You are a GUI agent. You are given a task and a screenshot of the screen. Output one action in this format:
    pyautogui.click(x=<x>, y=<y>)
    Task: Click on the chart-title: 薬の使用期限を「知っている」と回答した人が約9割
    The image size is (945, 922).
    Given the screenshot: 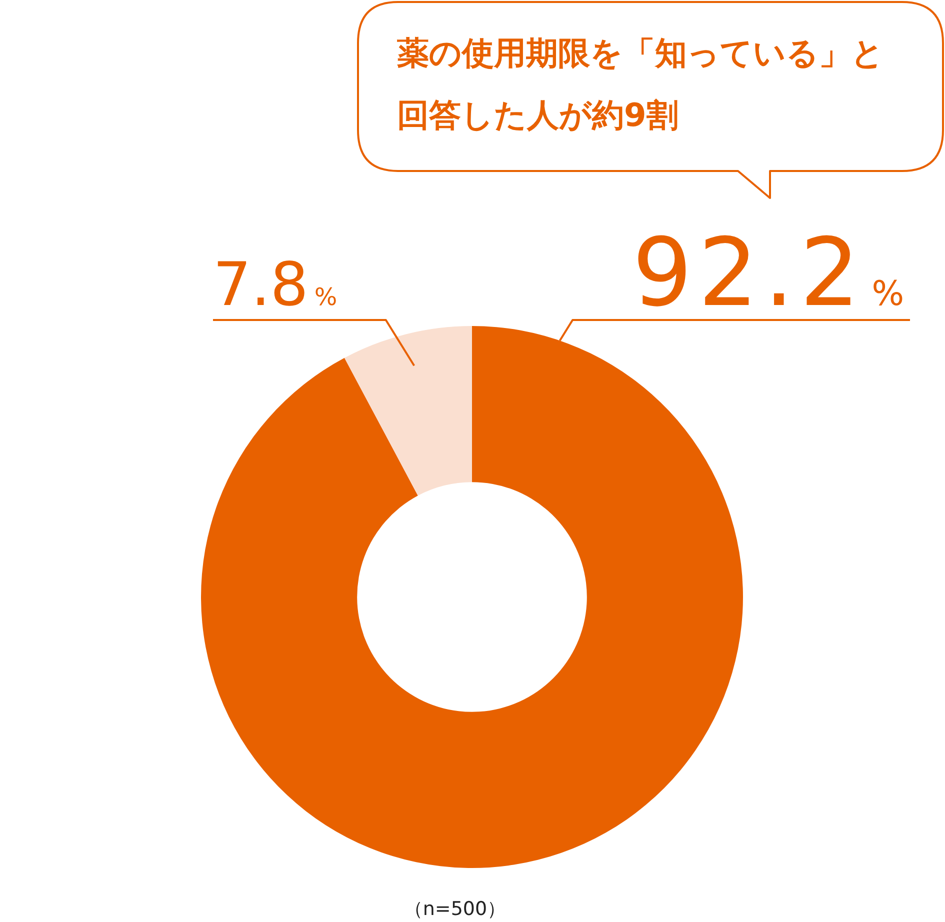 What is the action you would take?
    pyautogui.click(x=641, y=84)
    